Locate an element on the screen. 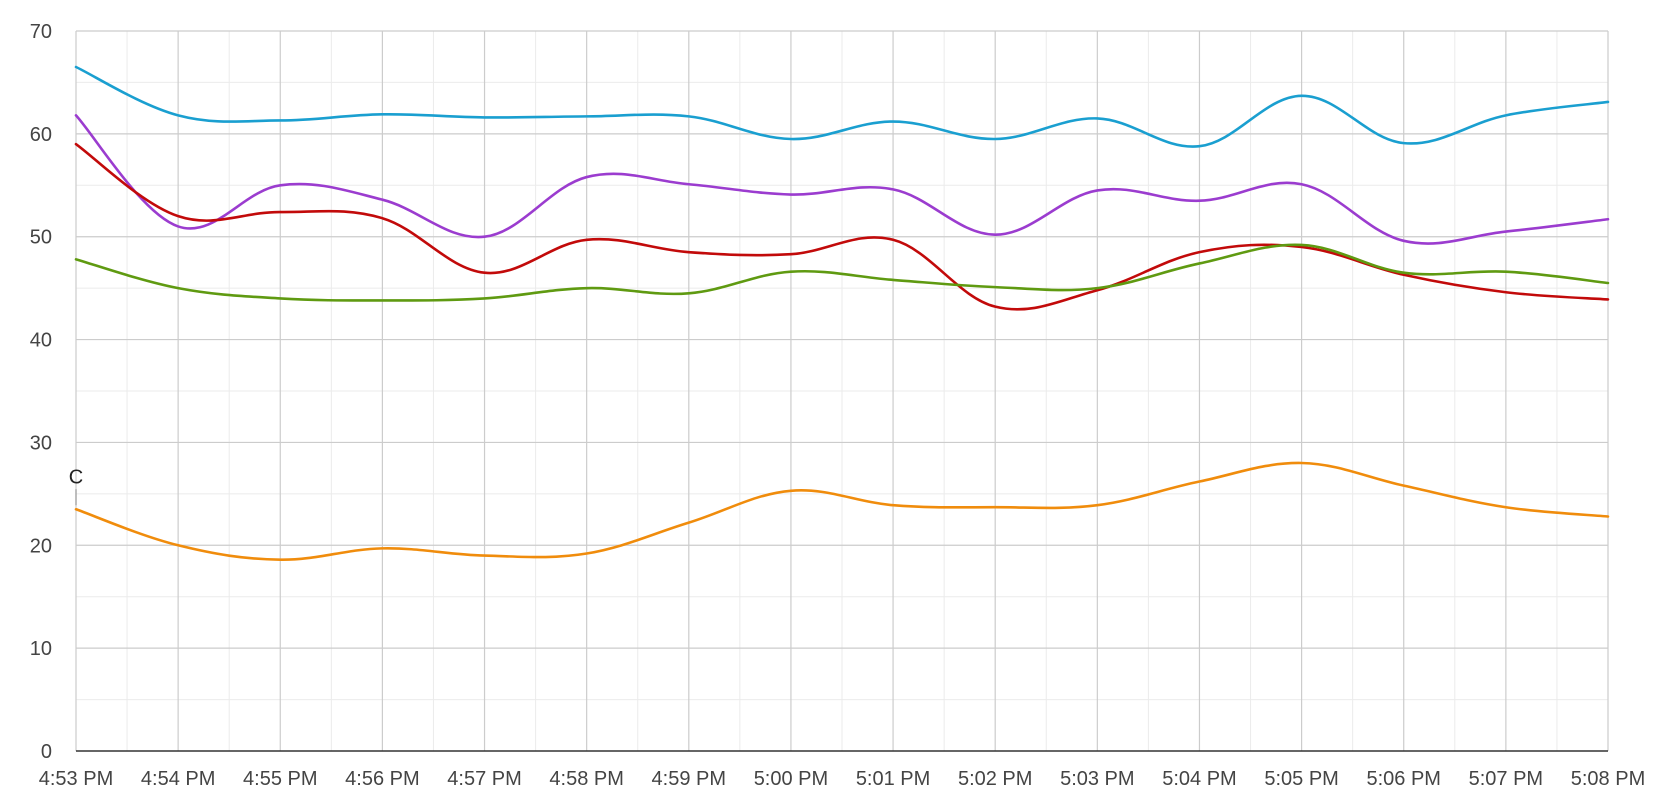 The width and height of the screenshot is (1674, 795). y-tick-label: 30 is located at coordinates (41, 443).